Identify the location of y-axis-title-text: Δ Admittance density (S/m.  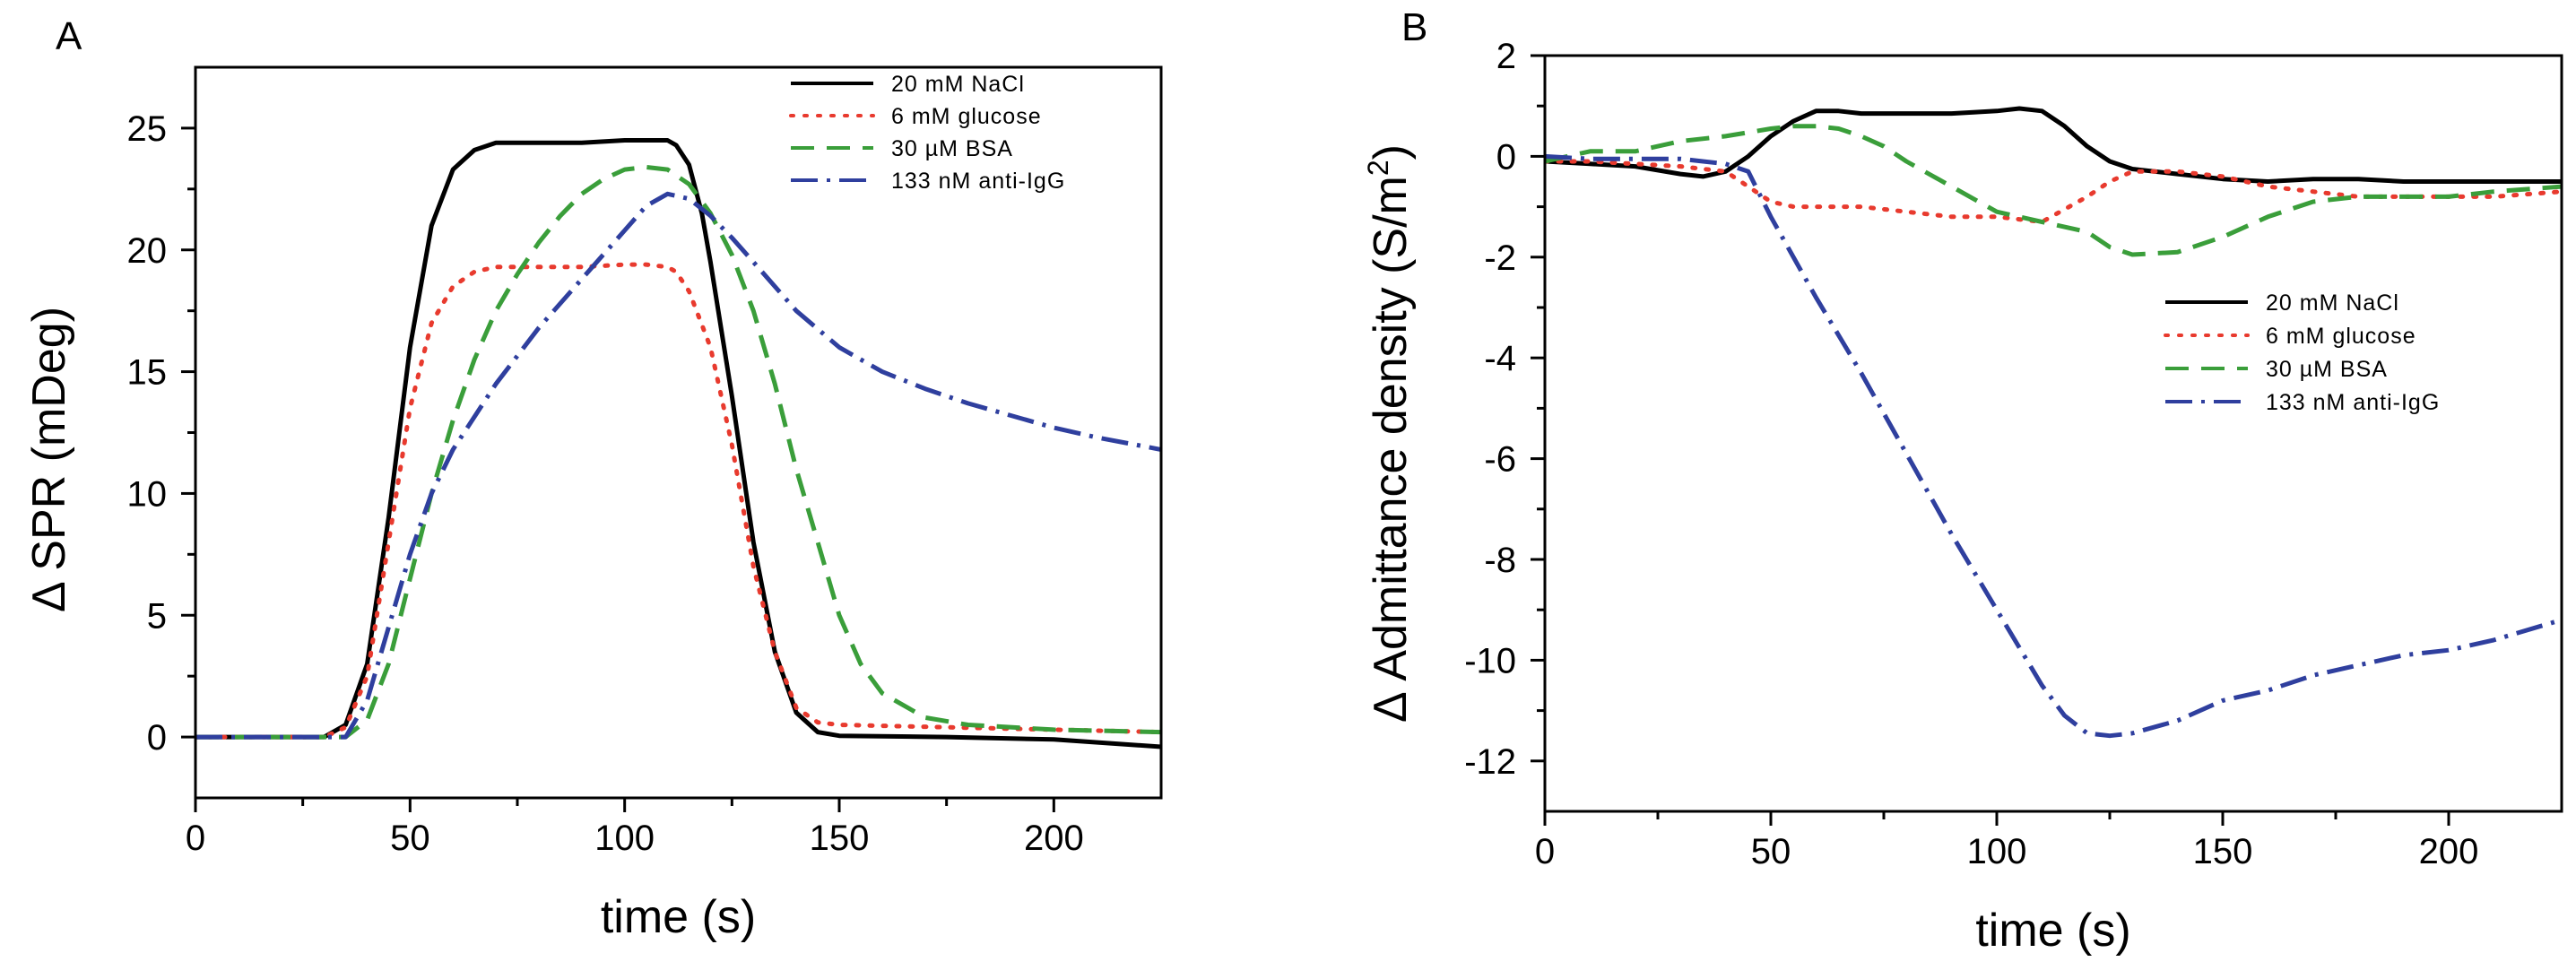
(1391, 450).